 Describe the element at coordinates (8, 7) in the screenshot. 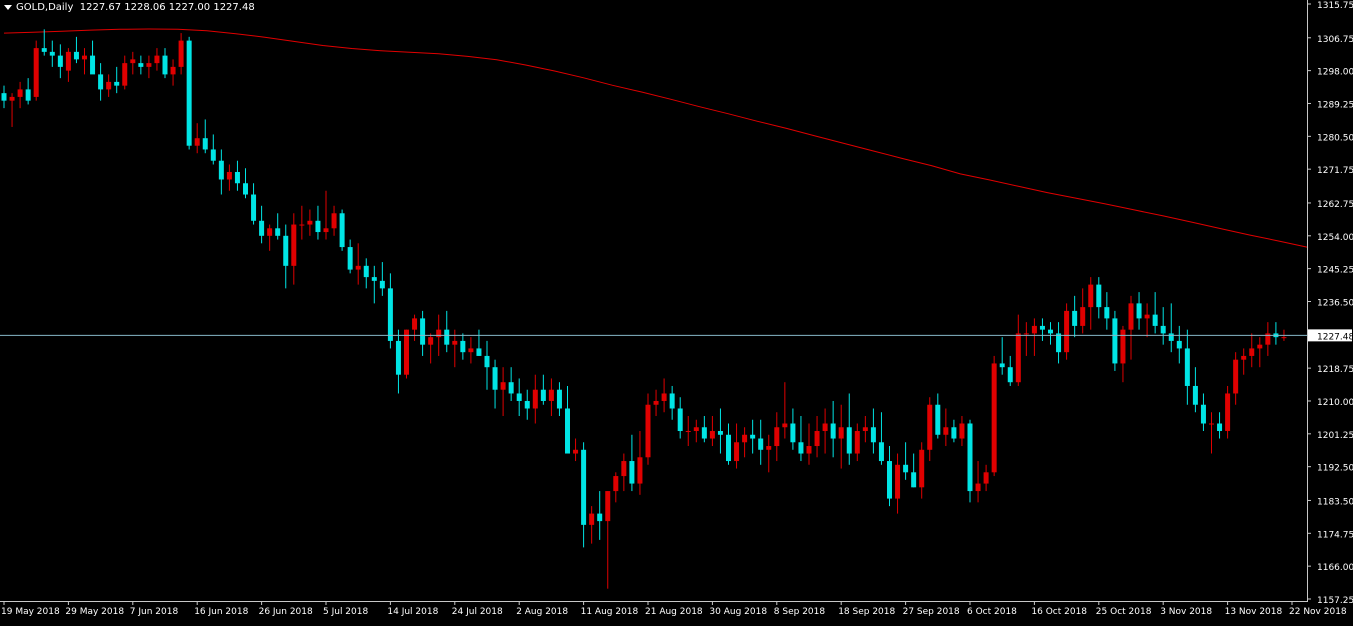

I see `dropdown-triangle-icon` at that location.